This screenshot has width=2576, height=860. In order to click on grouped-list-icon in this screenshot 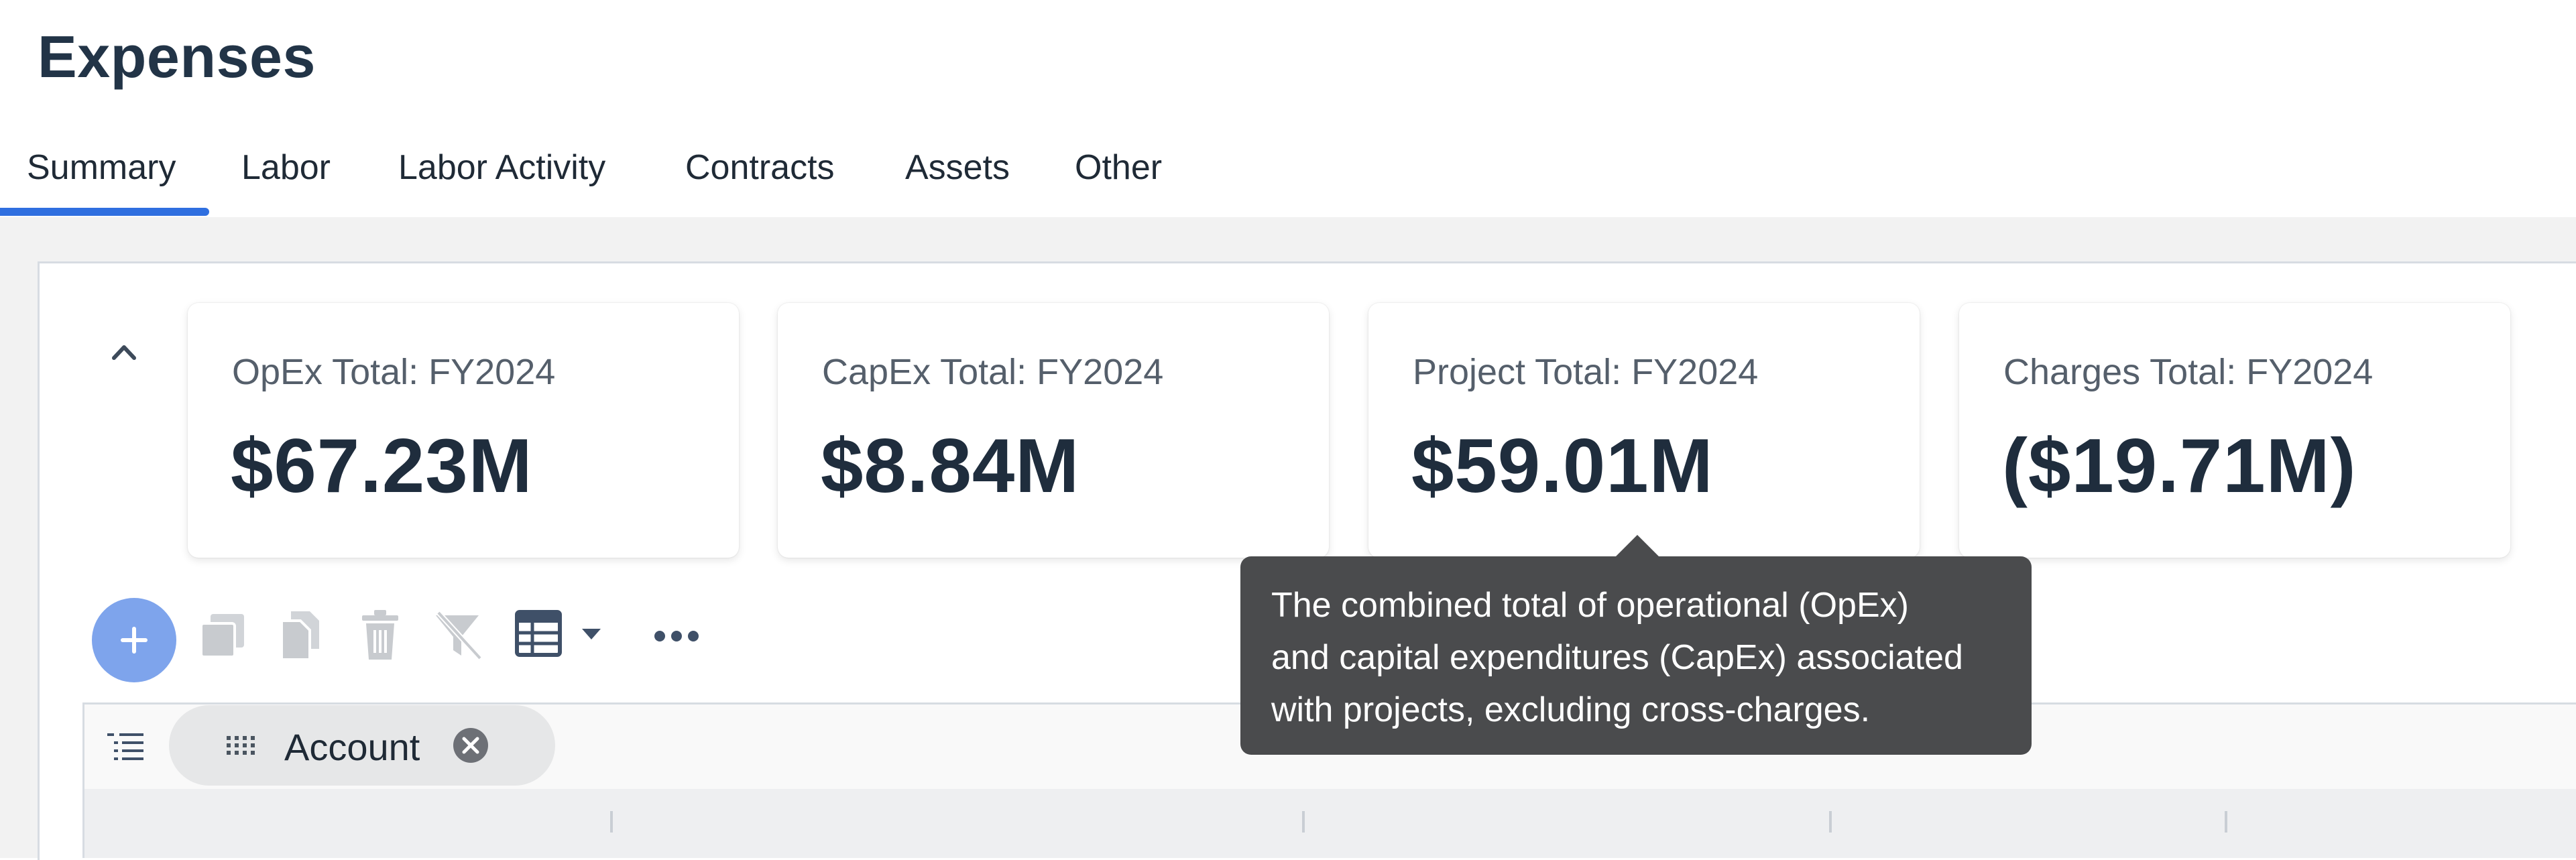, I will do `click(125, 746)`.